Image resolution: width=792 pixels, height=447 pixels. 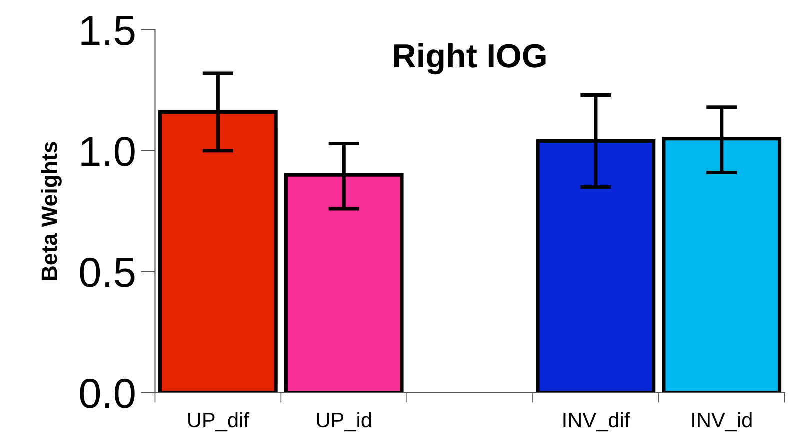 I want to click on y-tick-label: 0.5, so click(x=107, y=273).